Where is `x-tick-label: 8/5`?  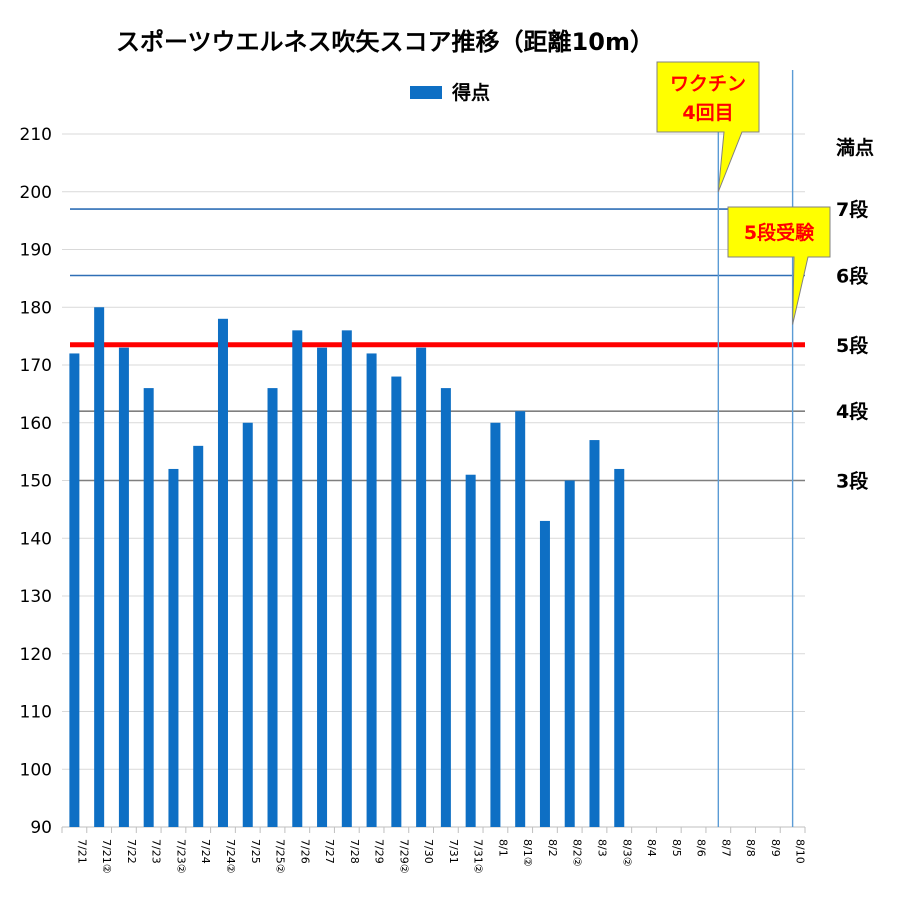
x-tick-label: 8/5 is located at coordinates (676, 848).